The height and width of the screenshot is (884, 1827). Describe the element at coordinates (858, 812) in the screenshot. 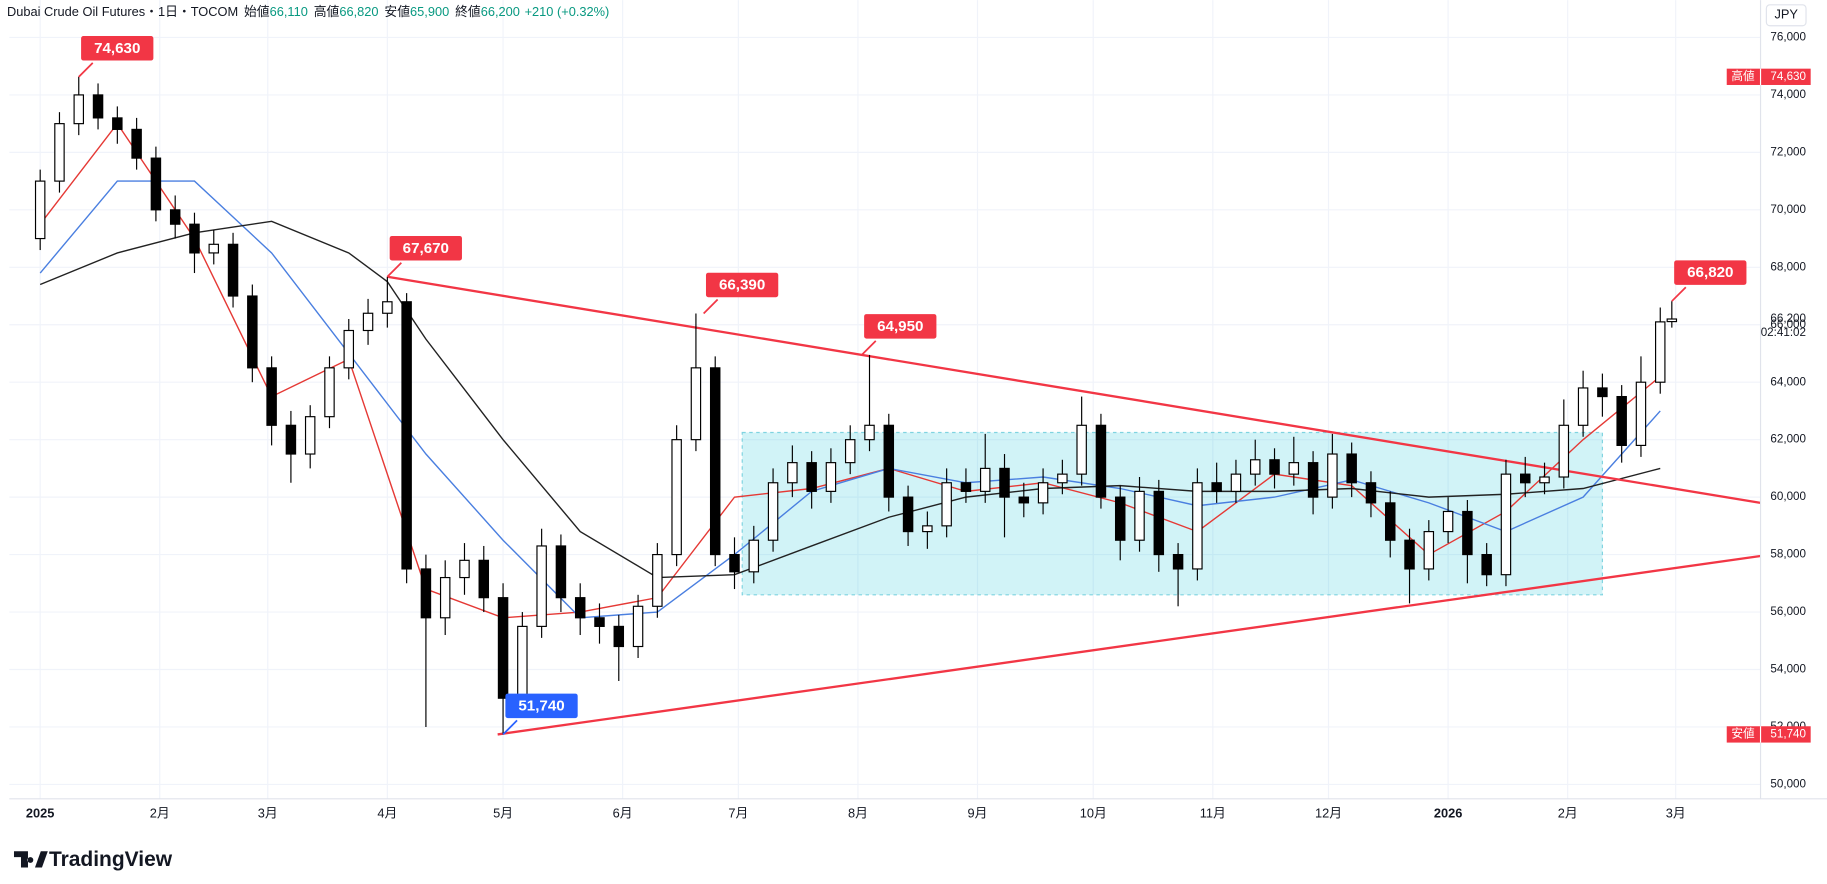

I see `x-tick-label: 8月` at that location.